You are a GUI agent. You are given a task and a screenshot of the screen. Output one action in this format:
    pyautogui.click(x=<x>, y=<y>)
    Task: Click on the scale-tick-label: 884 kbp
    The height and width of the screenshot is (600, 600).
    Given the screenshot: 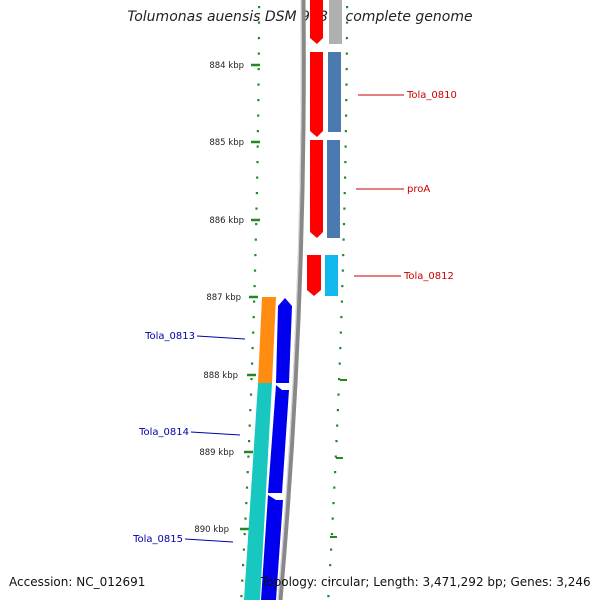 What is the action you would take?
    pyautogui.click(x=226, y=66)
    